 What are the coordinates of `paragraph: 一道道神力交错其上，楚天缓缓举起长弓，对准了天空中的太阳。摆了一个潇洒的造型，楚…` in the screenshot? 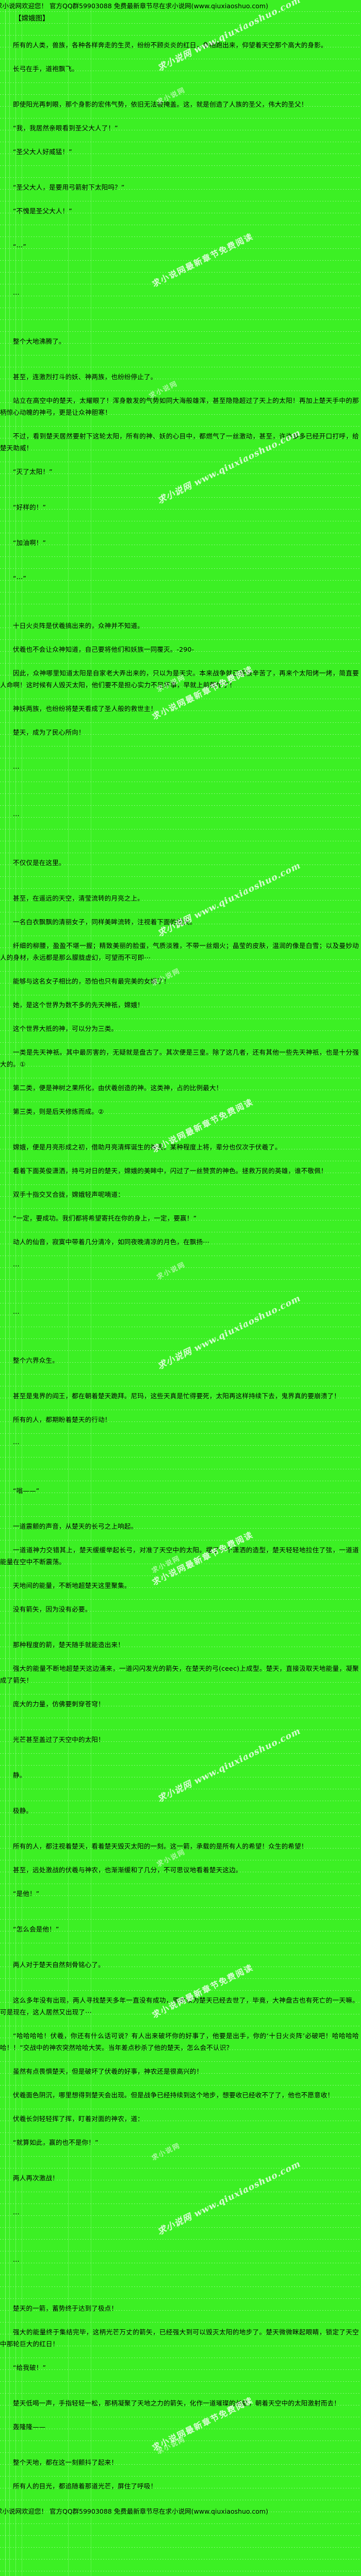 It's located at (179, 1556).